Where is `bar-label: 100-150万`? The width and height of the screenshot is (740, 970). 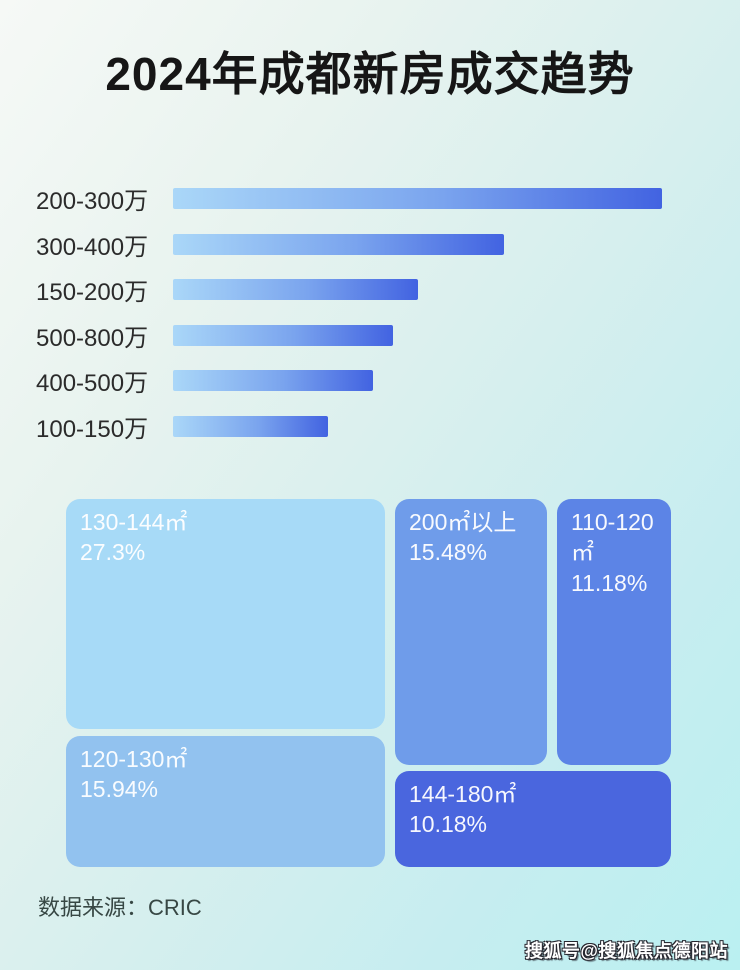 bar-label: 100-150万 is located at coordinates (92, 429).